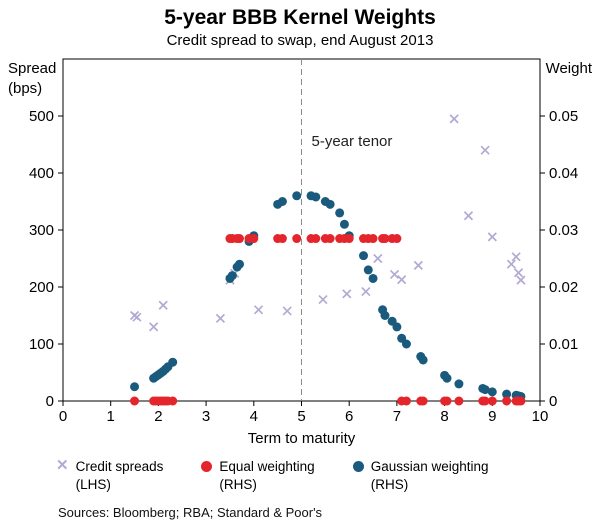 This screenshot has width=600, height=526. What do you see at coordinates (349, 416) in the screenshot?
I see `svg-text: 6` at bounding box center [349, 416].